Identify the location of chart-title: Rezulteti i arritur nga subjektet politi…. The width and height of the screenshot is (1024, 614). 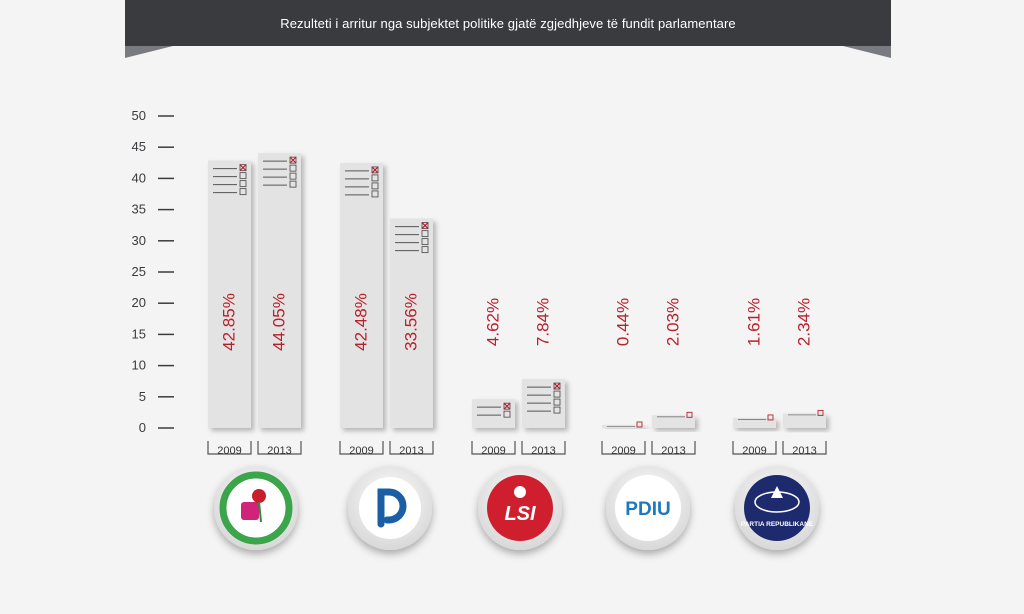
(508, 23).